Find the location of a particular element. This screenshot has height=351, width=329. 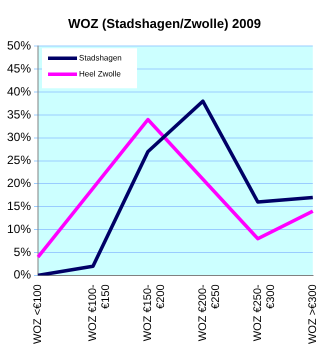

y-tick-label: 45% is located at coordinates (19, 68).